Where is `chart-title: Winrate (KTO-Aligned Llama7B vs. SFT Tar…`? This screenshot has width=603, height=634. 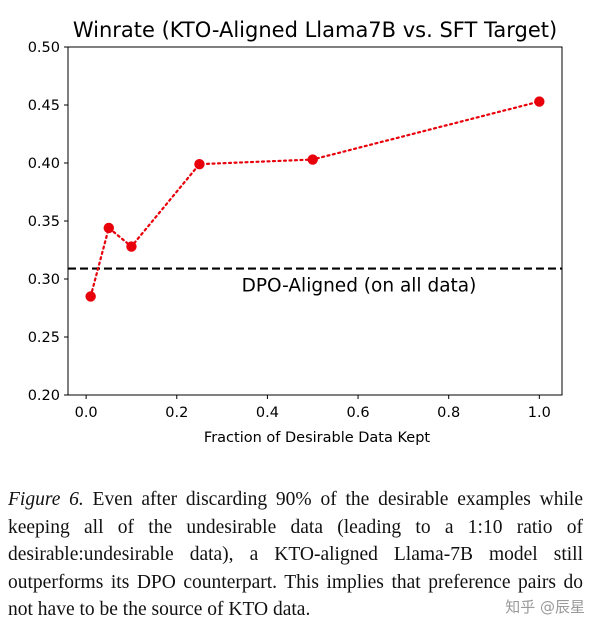
chart-title: Winrate (KTO-Aligned Llama7B vs. SFT Tar… is located at coordinates (315, 30).